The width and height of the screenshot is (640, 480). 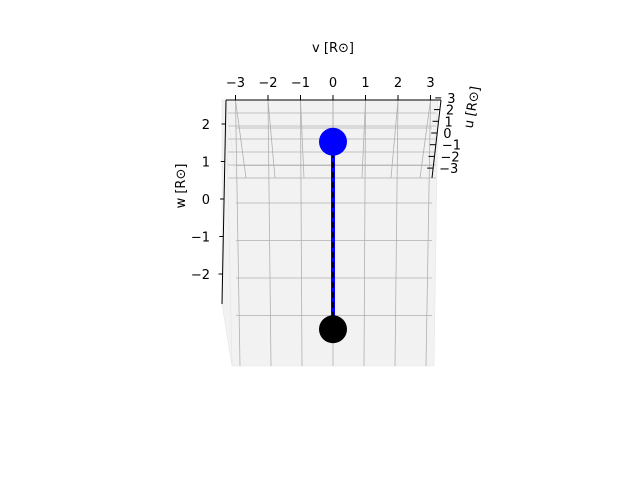 What do you see at coordinates (430, 83) in the screenshot?
I see `v-tick-label: 3` at bounding box center [430, 83].